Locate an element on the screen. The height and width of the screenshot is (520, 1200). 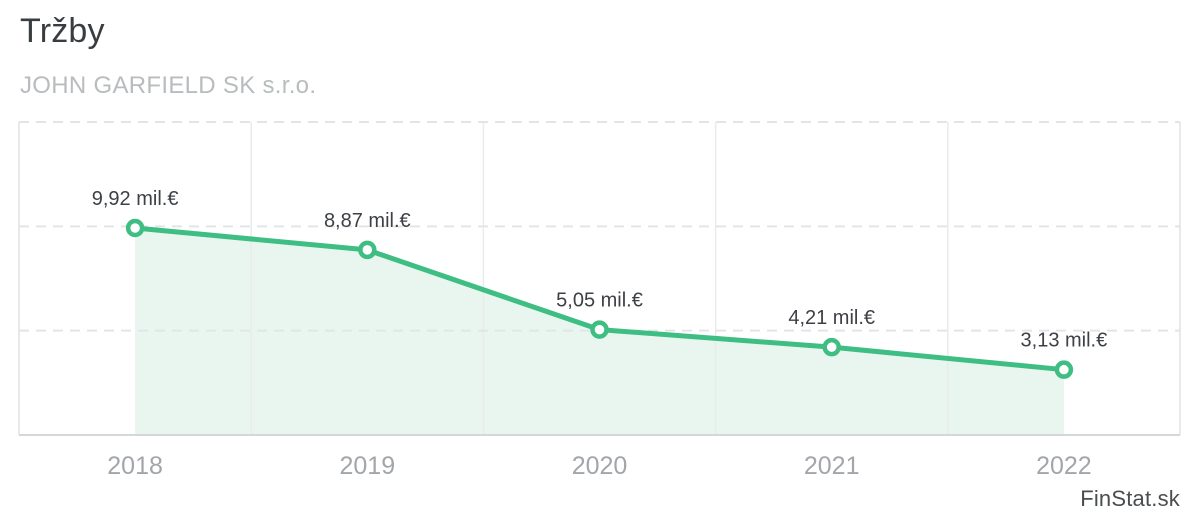
data-point-label-2020: 5,05 mil.€ is located at coordinates (599, 301).